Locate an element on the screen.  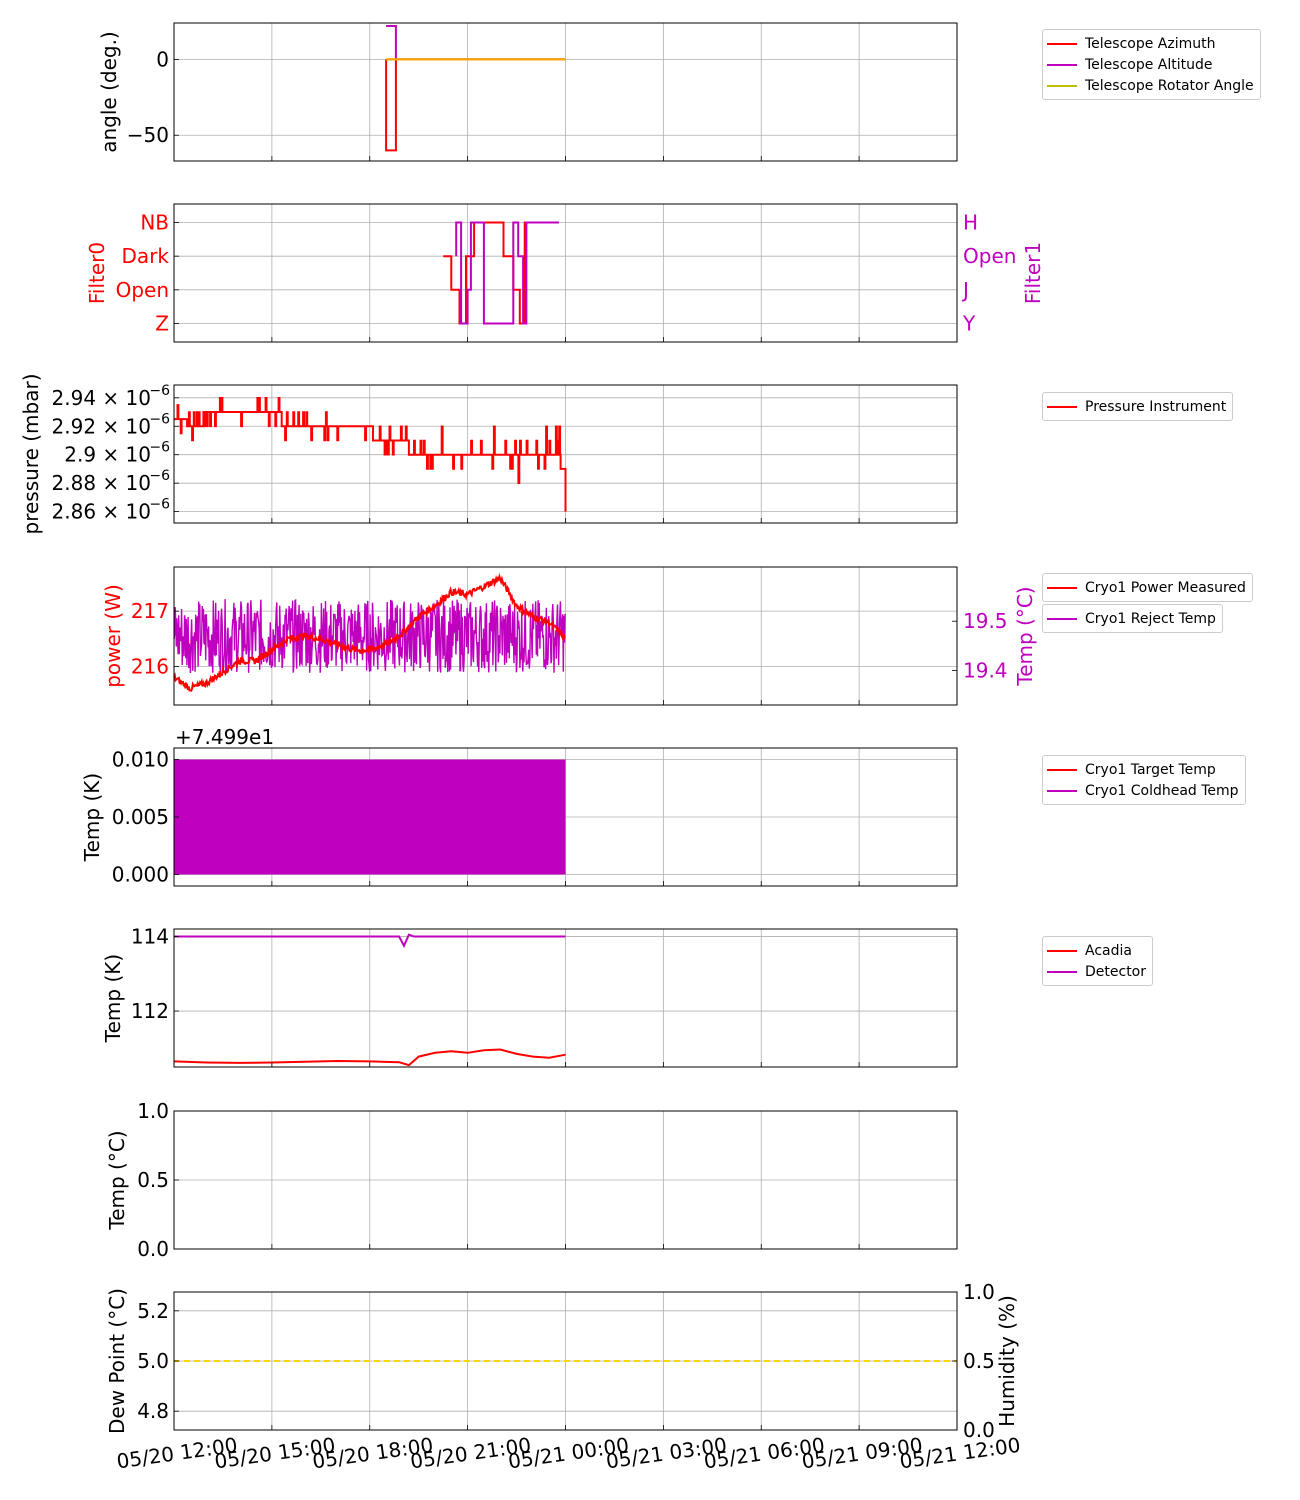
legend-entry-pressure: Pressure Instrument is located at coordinates (1136, 406).